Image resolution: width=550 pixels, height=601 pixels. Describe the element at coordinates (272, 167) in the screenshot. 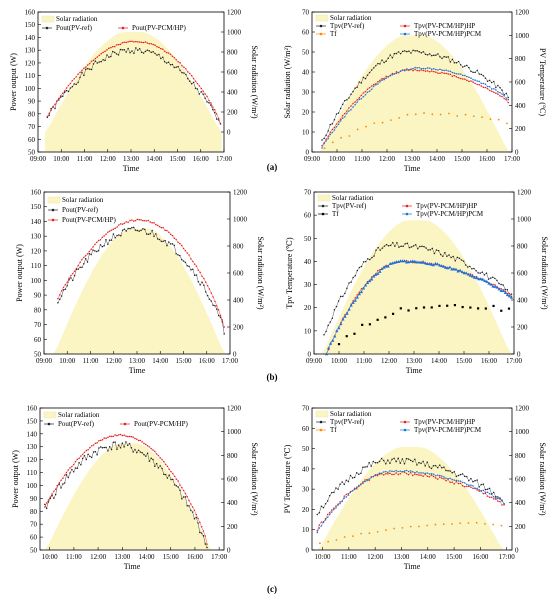

I see `panel-label-a: (a)` at that location.